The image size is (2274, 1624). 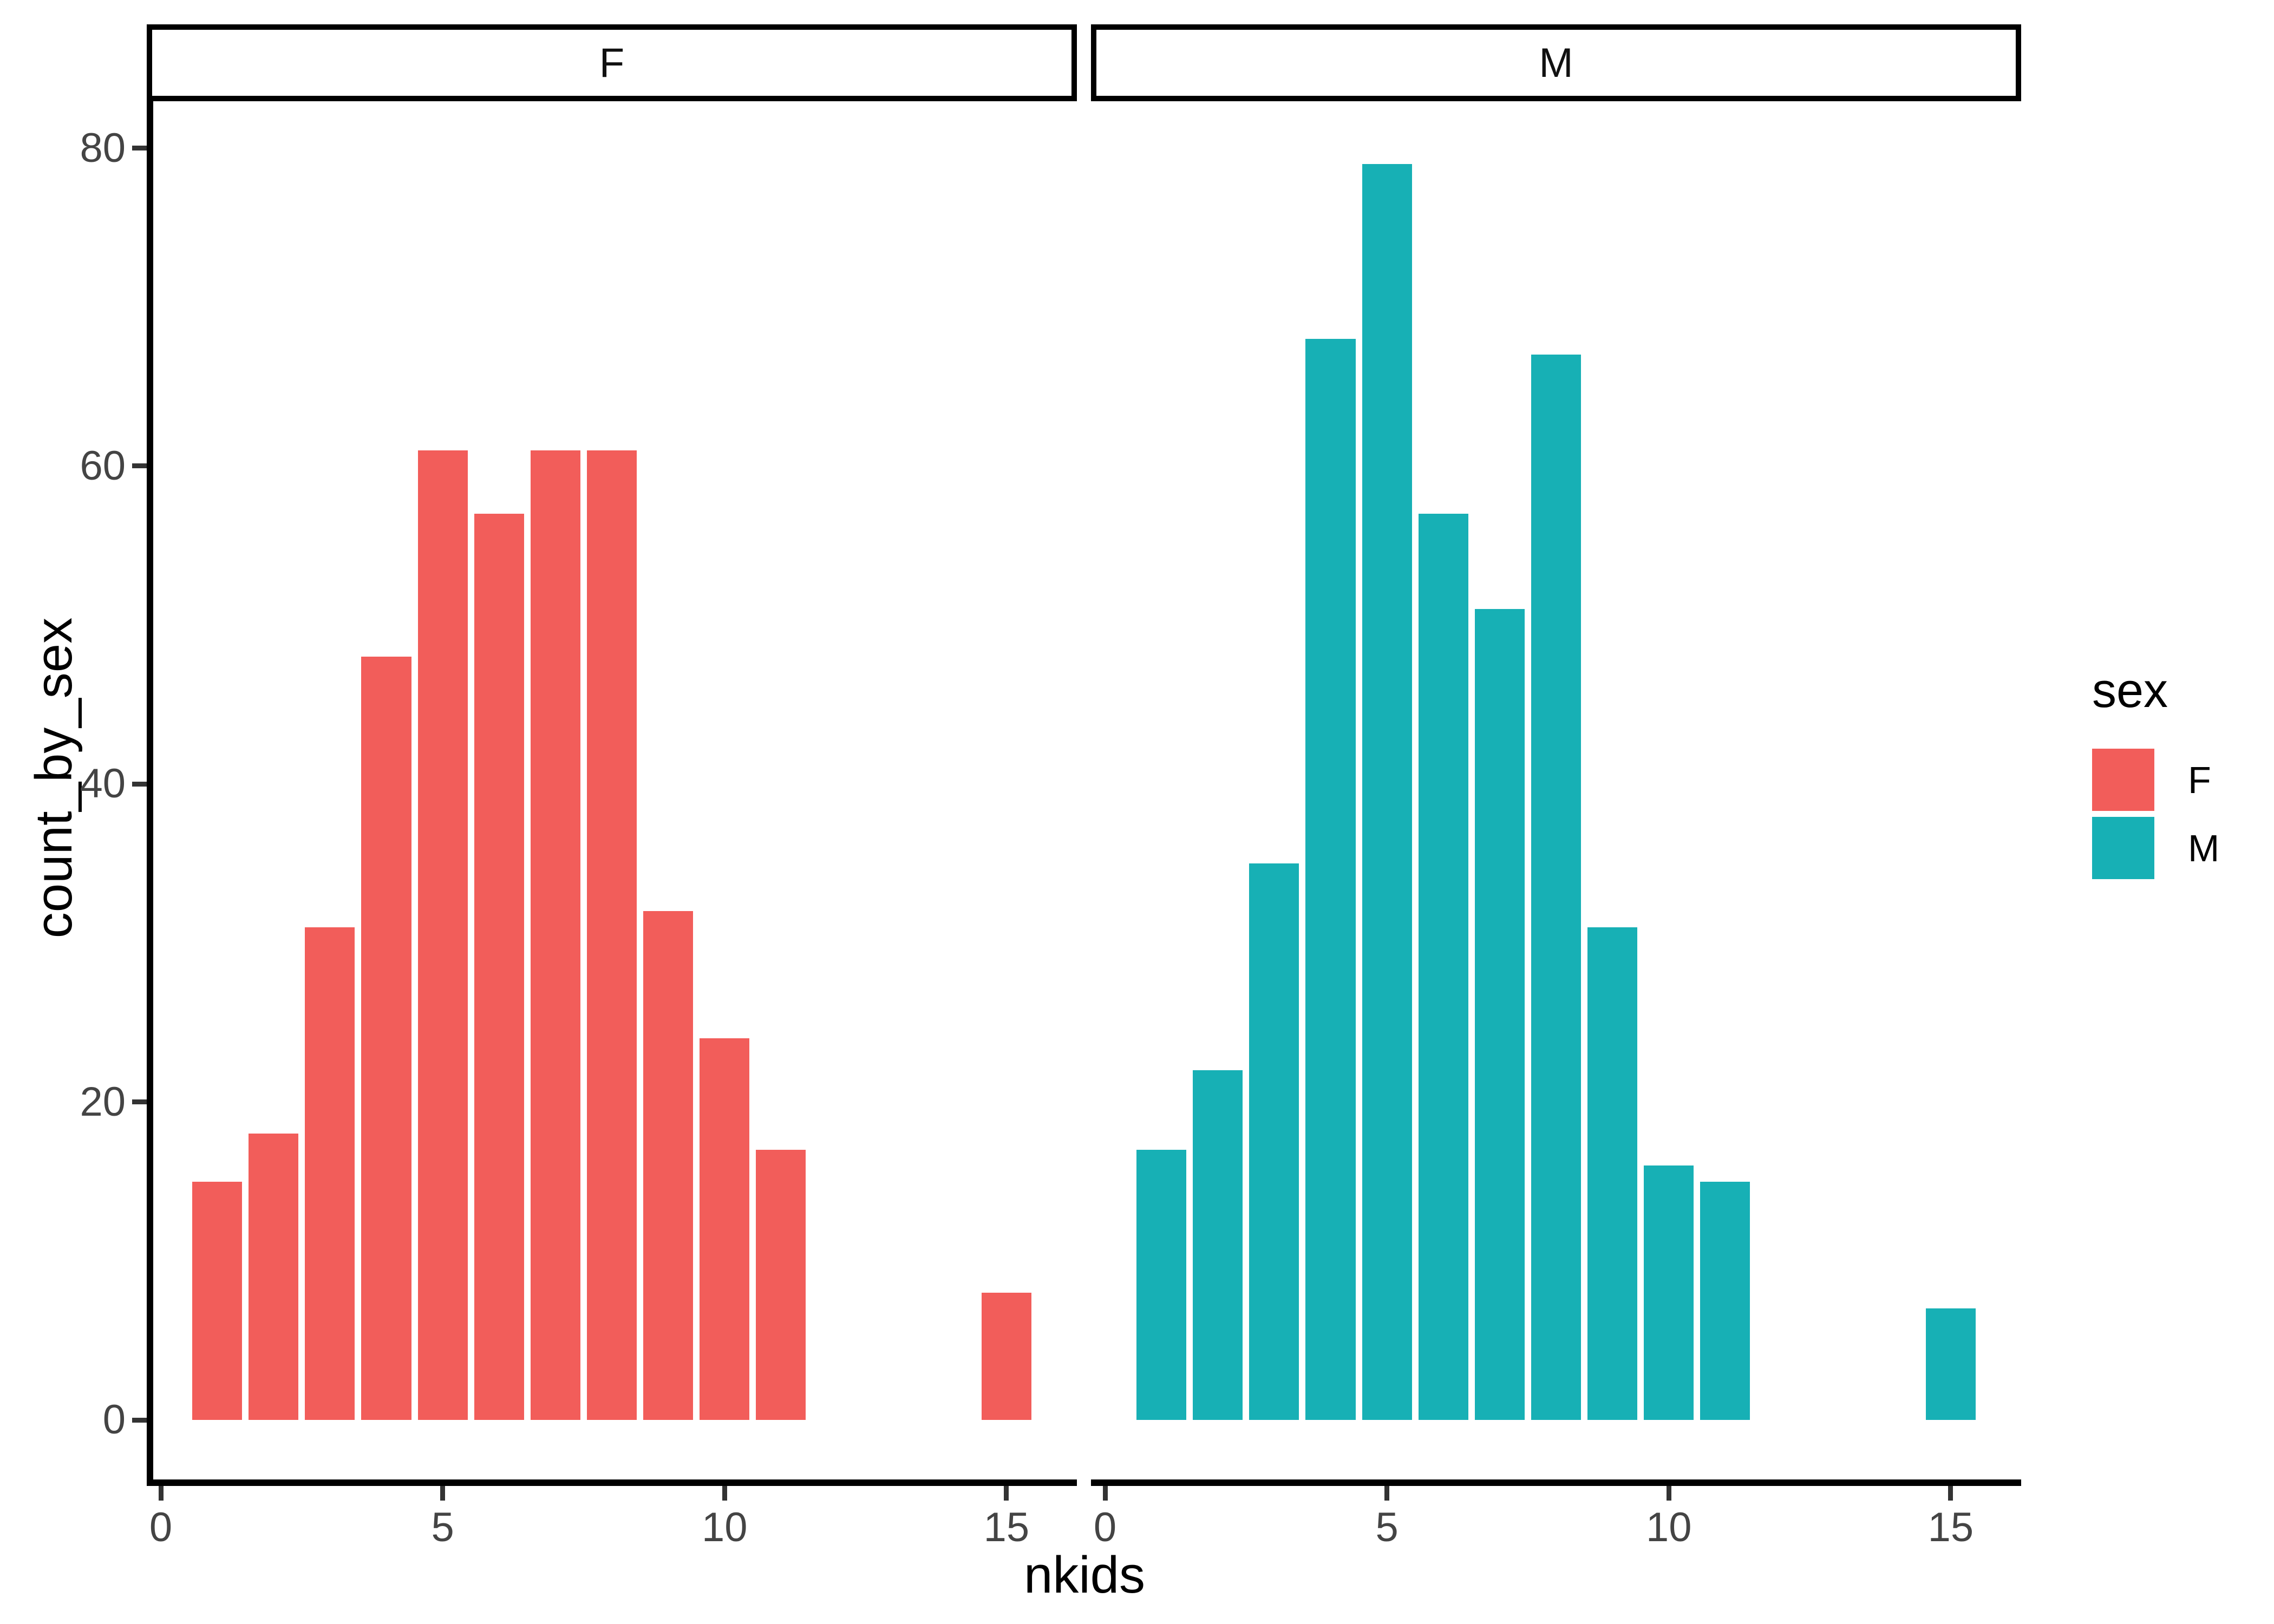 I want to click on facet-strip-label: F, so click(x=612, y=63).